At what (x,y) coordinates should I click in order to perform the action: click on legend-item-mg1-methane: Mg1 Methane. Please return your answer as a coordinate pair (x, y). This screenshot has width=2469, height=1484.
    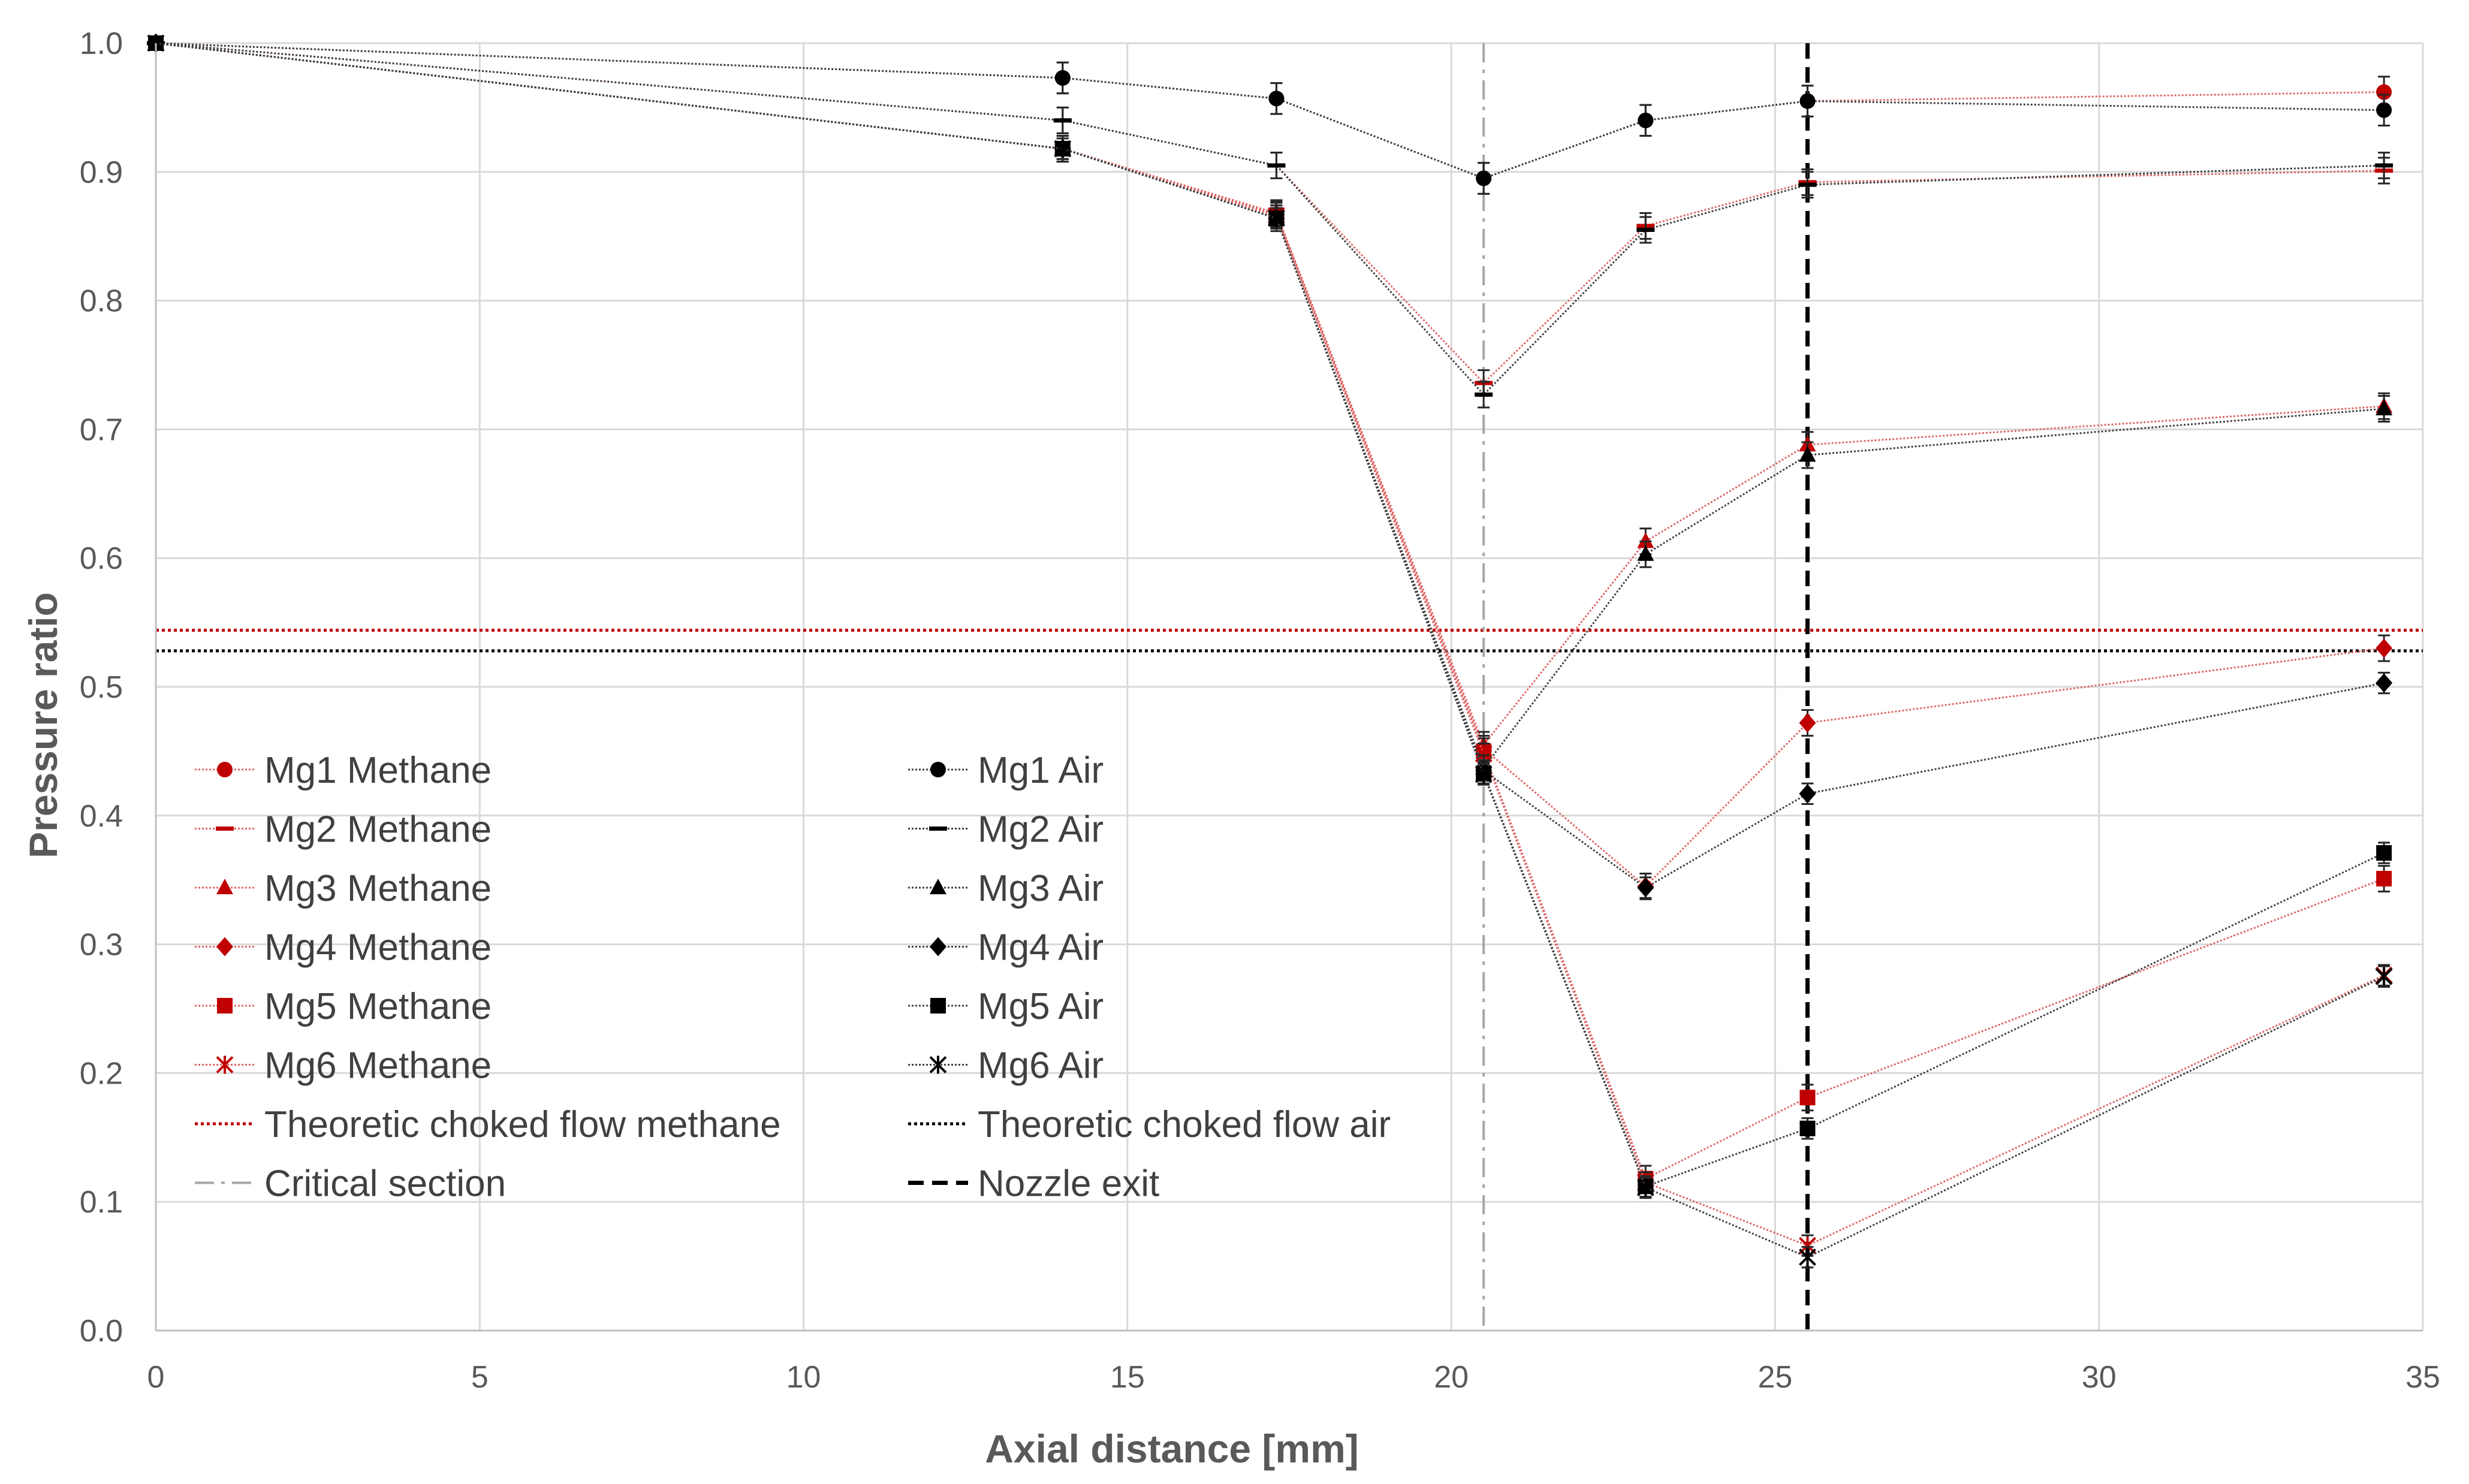
    Looking at the image, I should click on (343, 770).